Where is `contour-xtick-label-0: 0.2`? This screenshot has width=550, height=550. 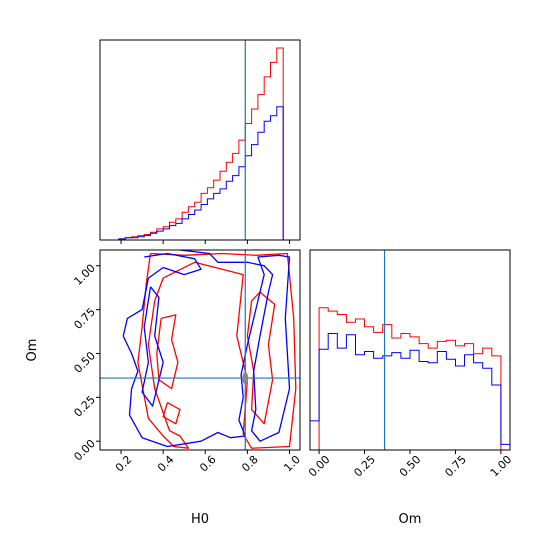
contour-xtick-label-0: 0.2 is located at coordinates (124, 464).